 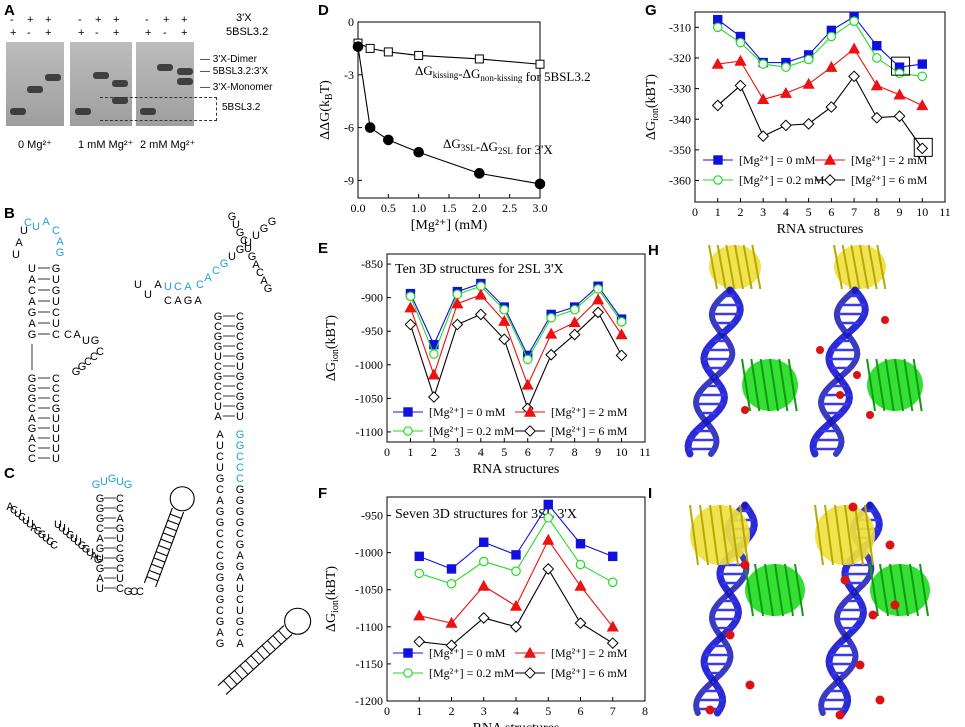 I want to click on band-label-complex: — 5BSL3.2:3'X, so click(x=234, y=71).